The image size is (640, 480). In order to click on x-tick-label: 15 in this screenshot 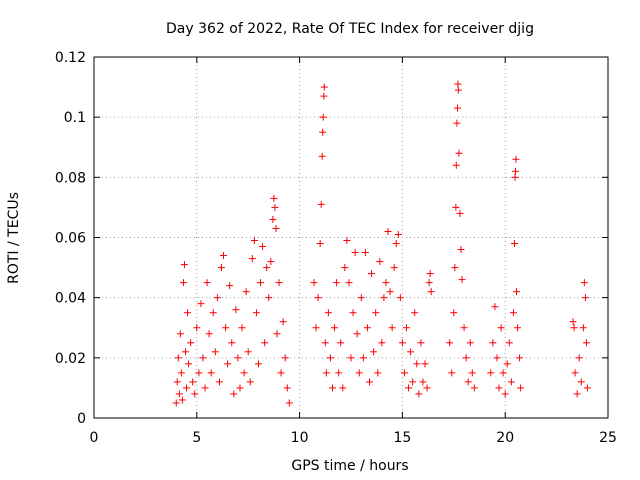, I will do `click(402, 438)`.